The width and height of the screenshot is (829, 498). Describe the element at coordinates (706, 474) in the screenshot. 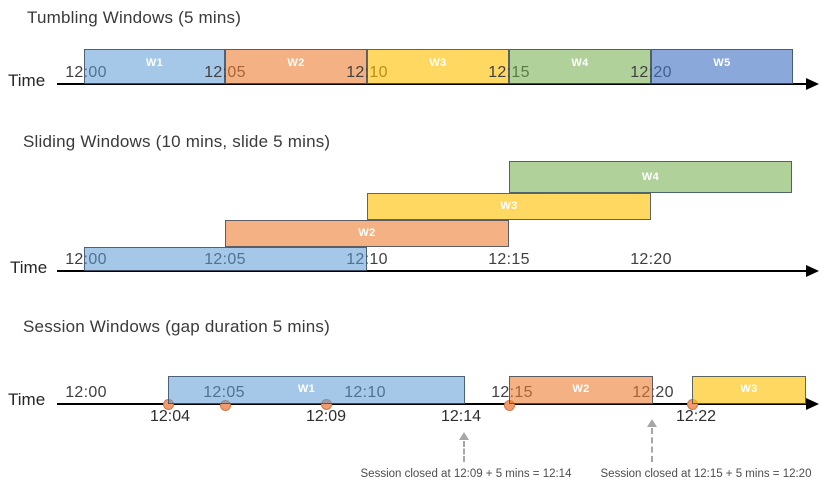

I see `session-annotation-2: Session closed at 12:15 + 5 mins = 12:20` at that location.